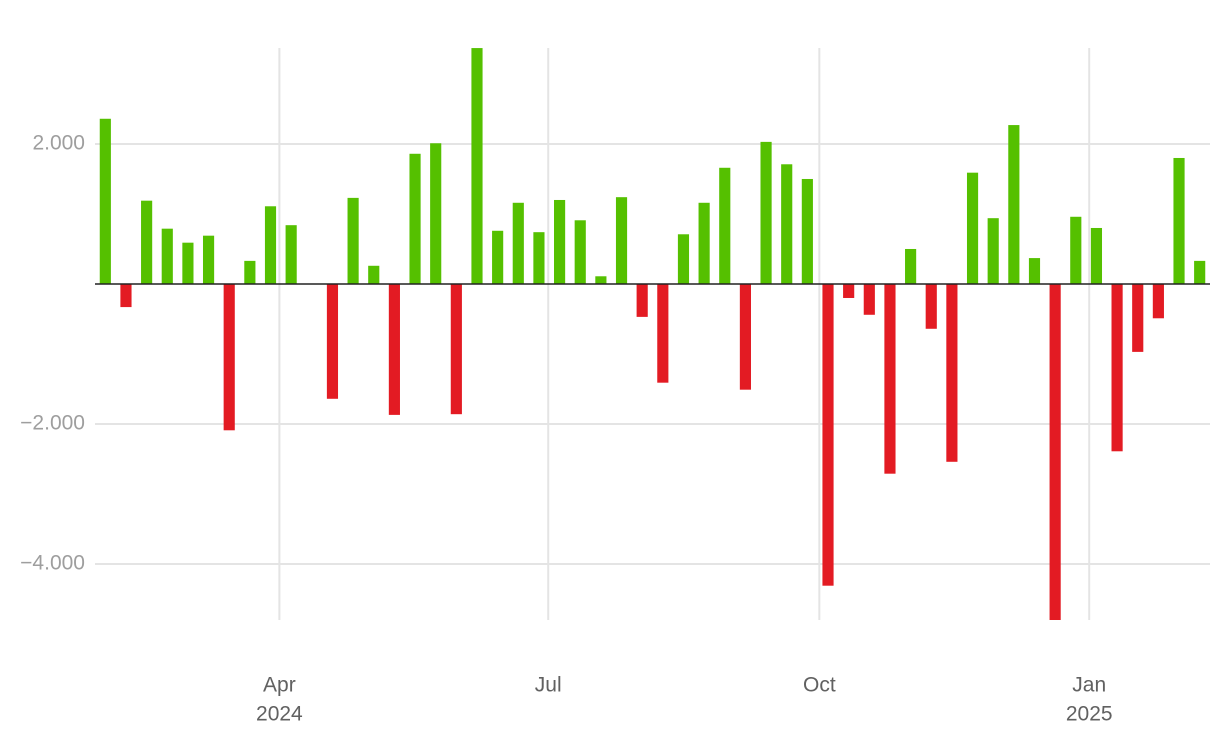  I want to click on x-tick-label: Jul, so click(548, 685).